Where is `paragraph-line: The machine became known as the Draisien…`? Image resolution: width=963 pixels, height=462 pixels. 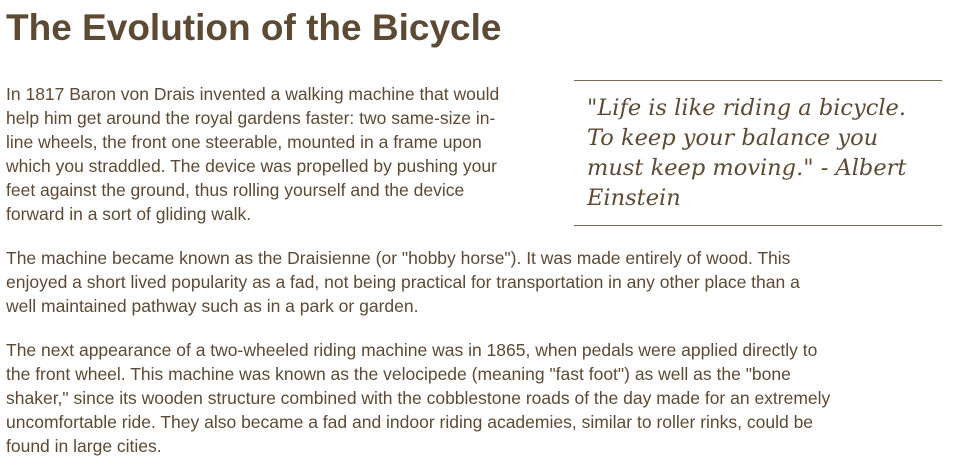 paragraph-line: The machine became known as the Draisien… is located at coordinates (478, 258).